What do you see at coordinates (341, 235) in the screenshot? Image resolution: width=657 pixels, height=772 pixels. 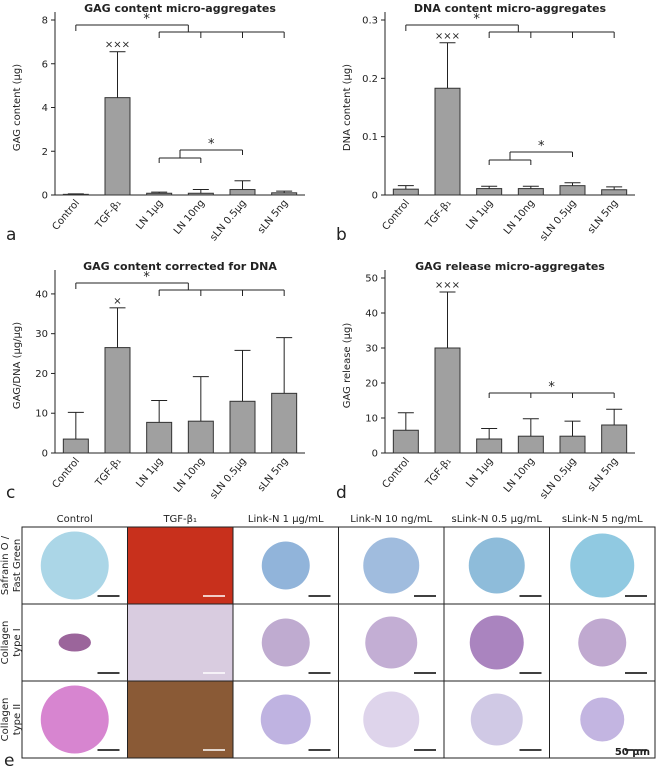 I see `panel-label: b` at bounding box center [341, 235].